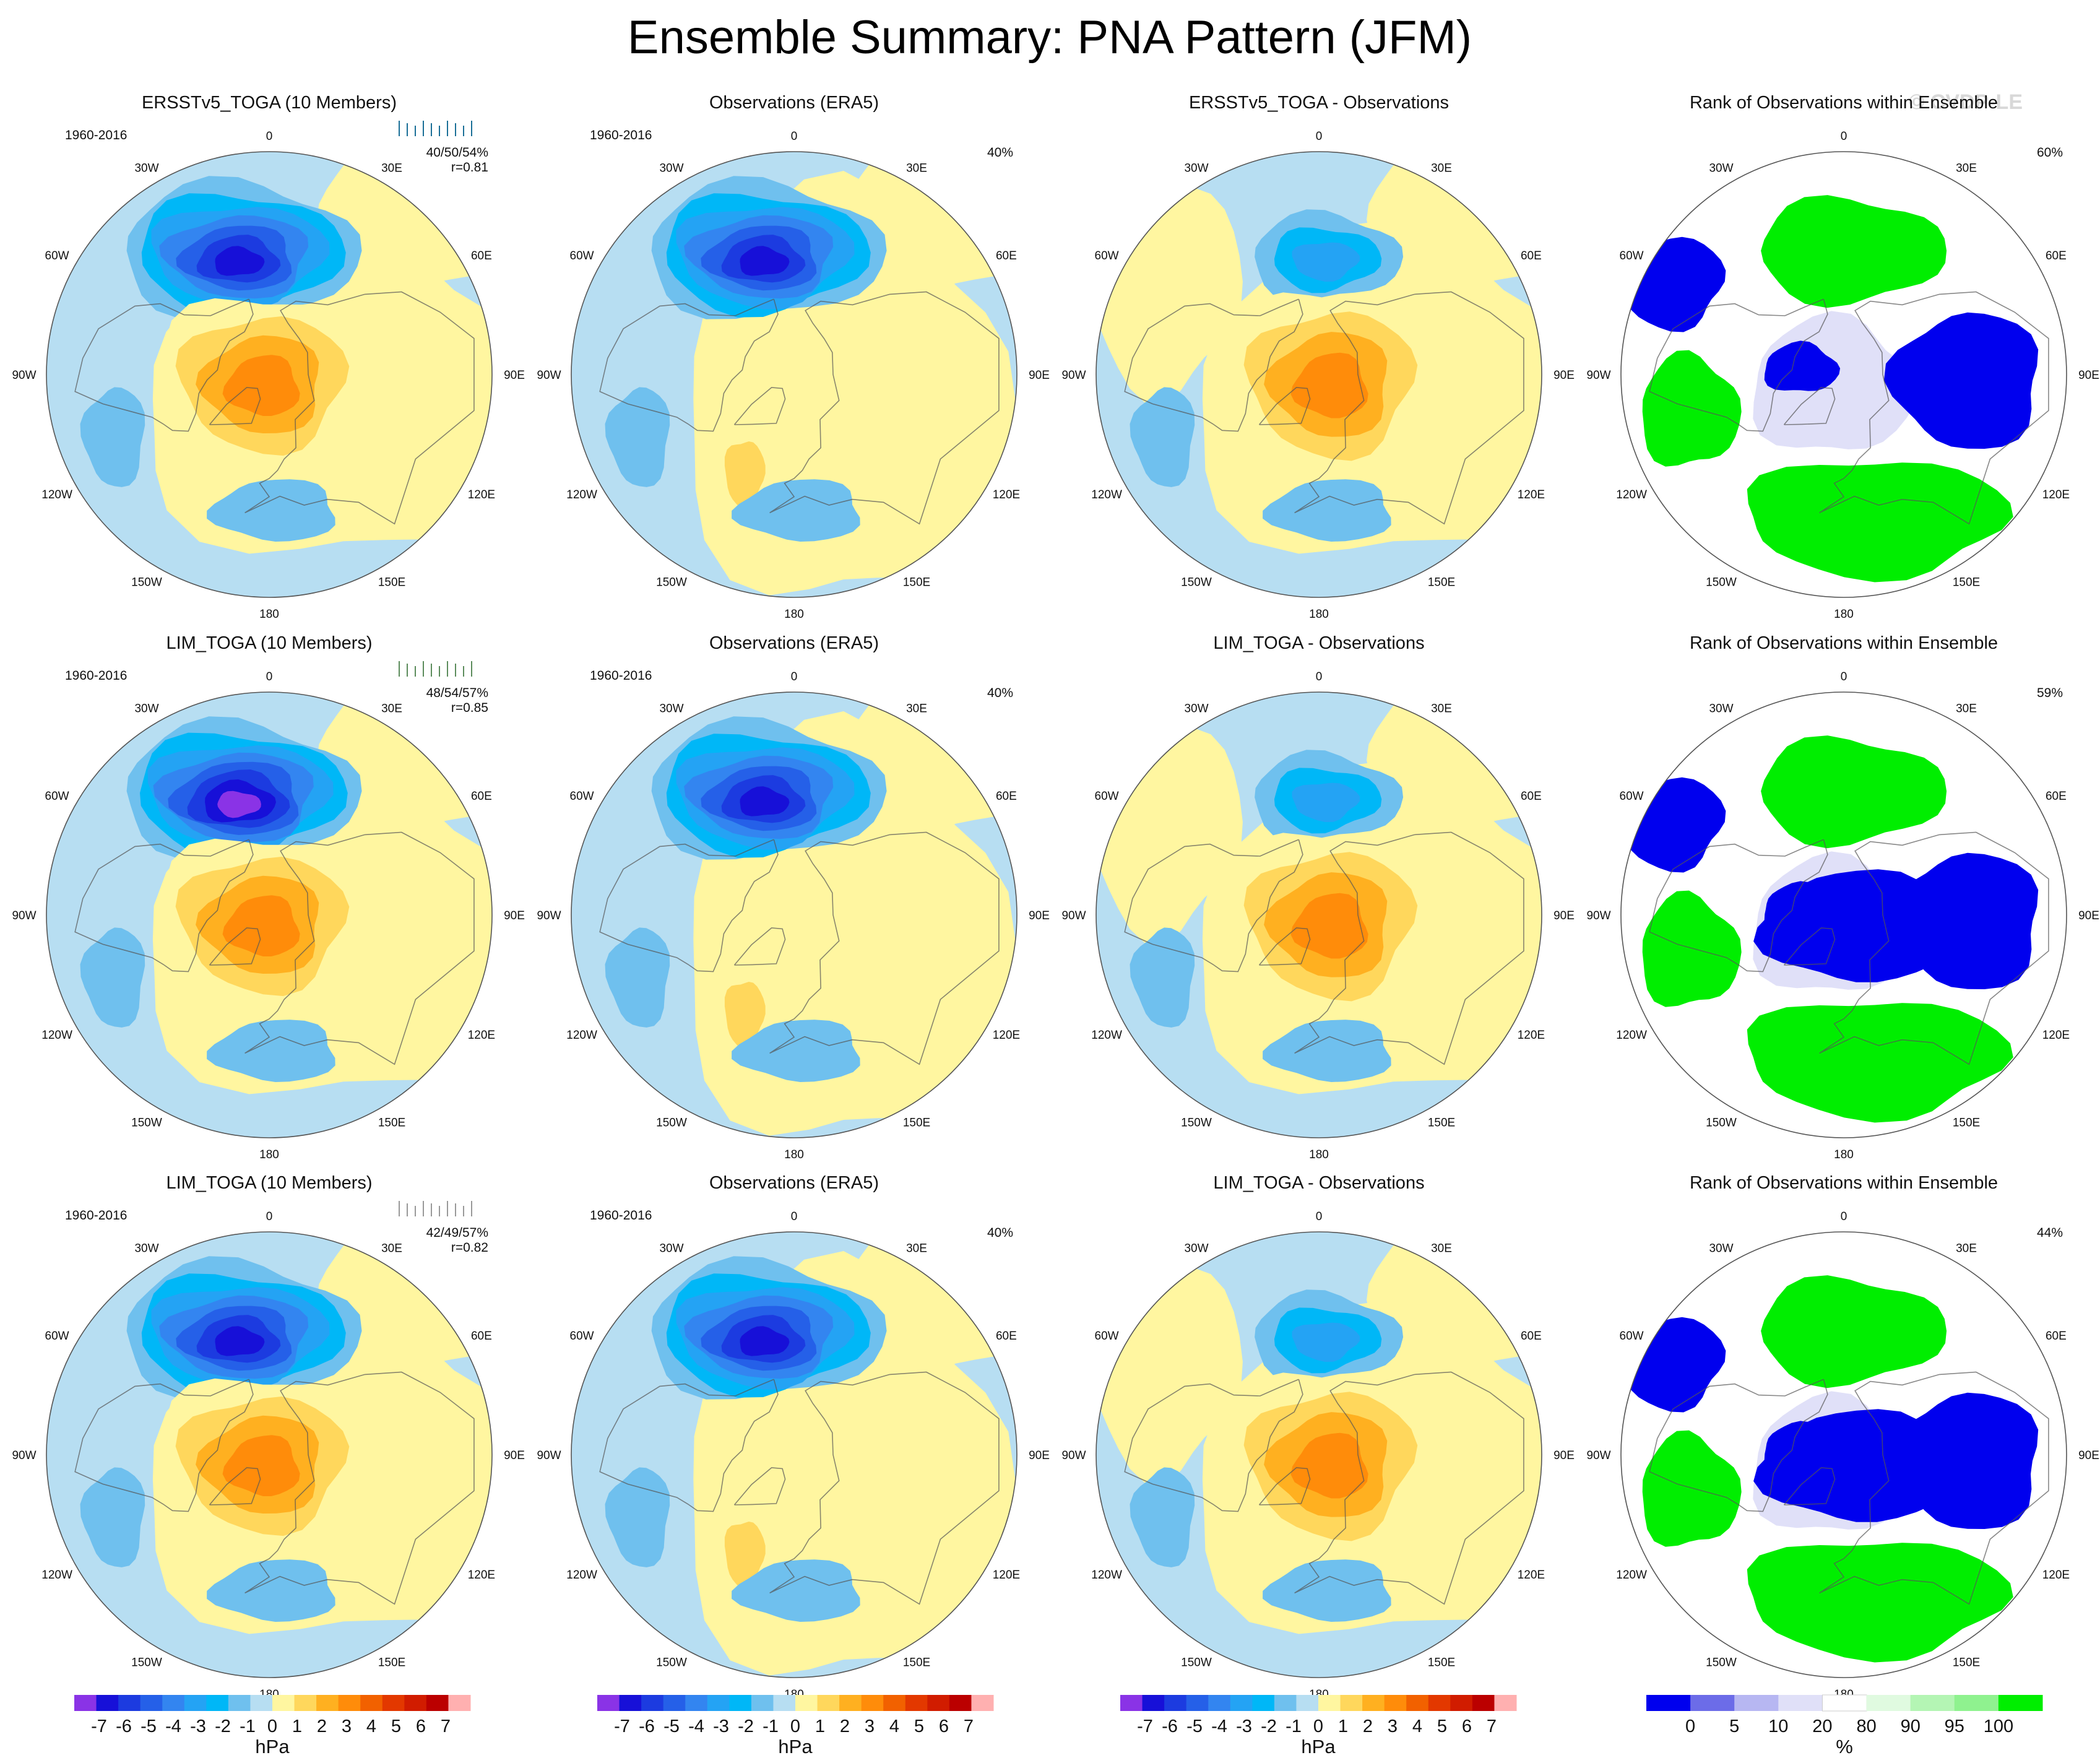 The image size is (2100, 1763). I want to click on stats-label: 44%, so click(2050, 1233).